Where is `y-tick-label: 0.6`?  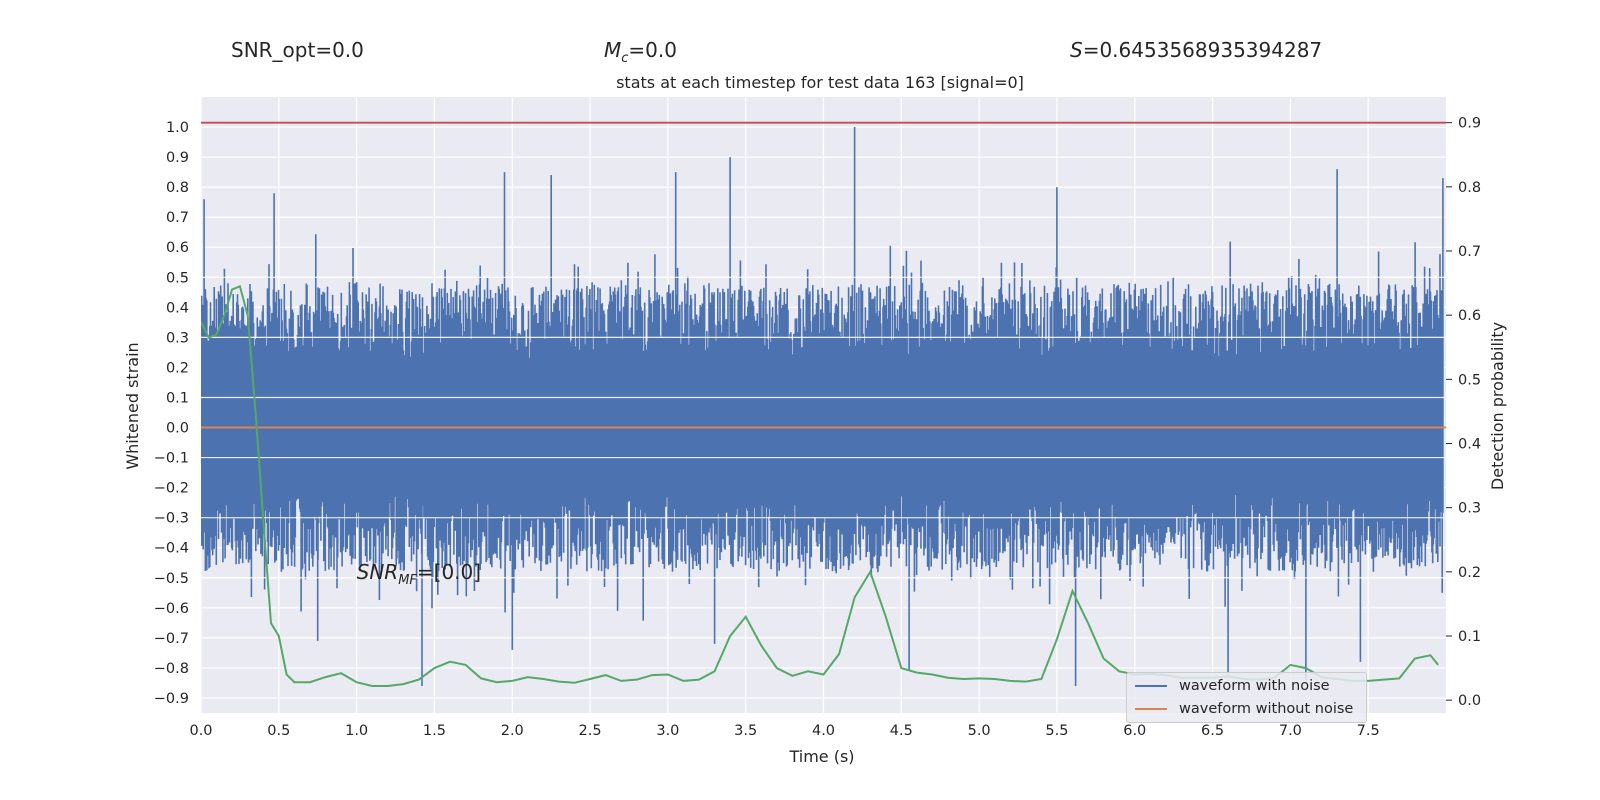
y-tick-label: 0.6 is located at coordinates (177, 248).